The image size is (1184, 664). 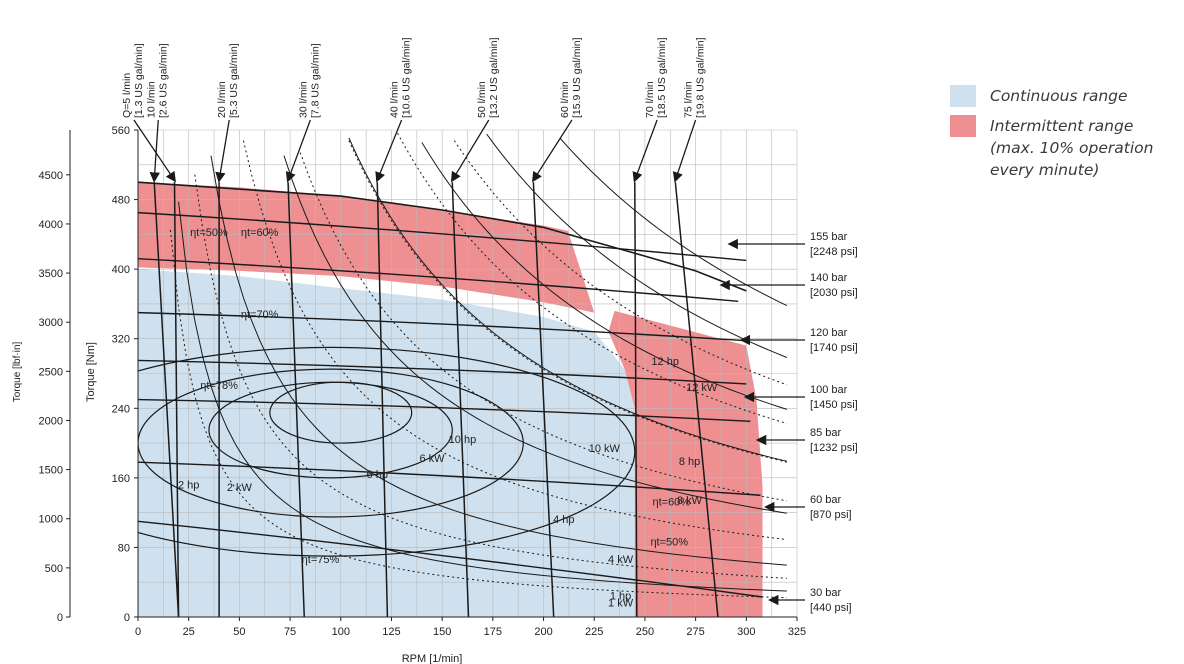 I want to click on y2-tick-label: 3500, so click(x=51, y=274).